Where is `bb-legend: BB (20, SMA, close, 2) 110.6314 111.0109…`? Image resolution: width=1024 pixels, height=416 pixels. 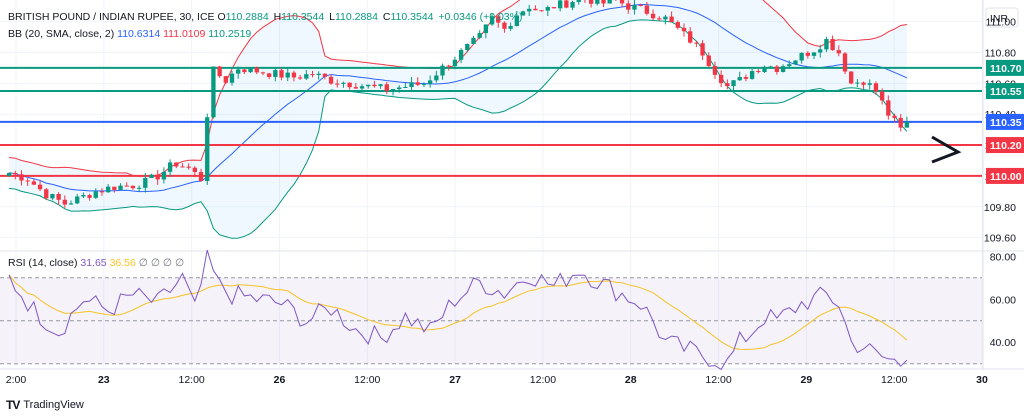
bb-legend: BB (20, SMA, close, 2) 110.6314 111.0109… is located at coordinates (129, 34).